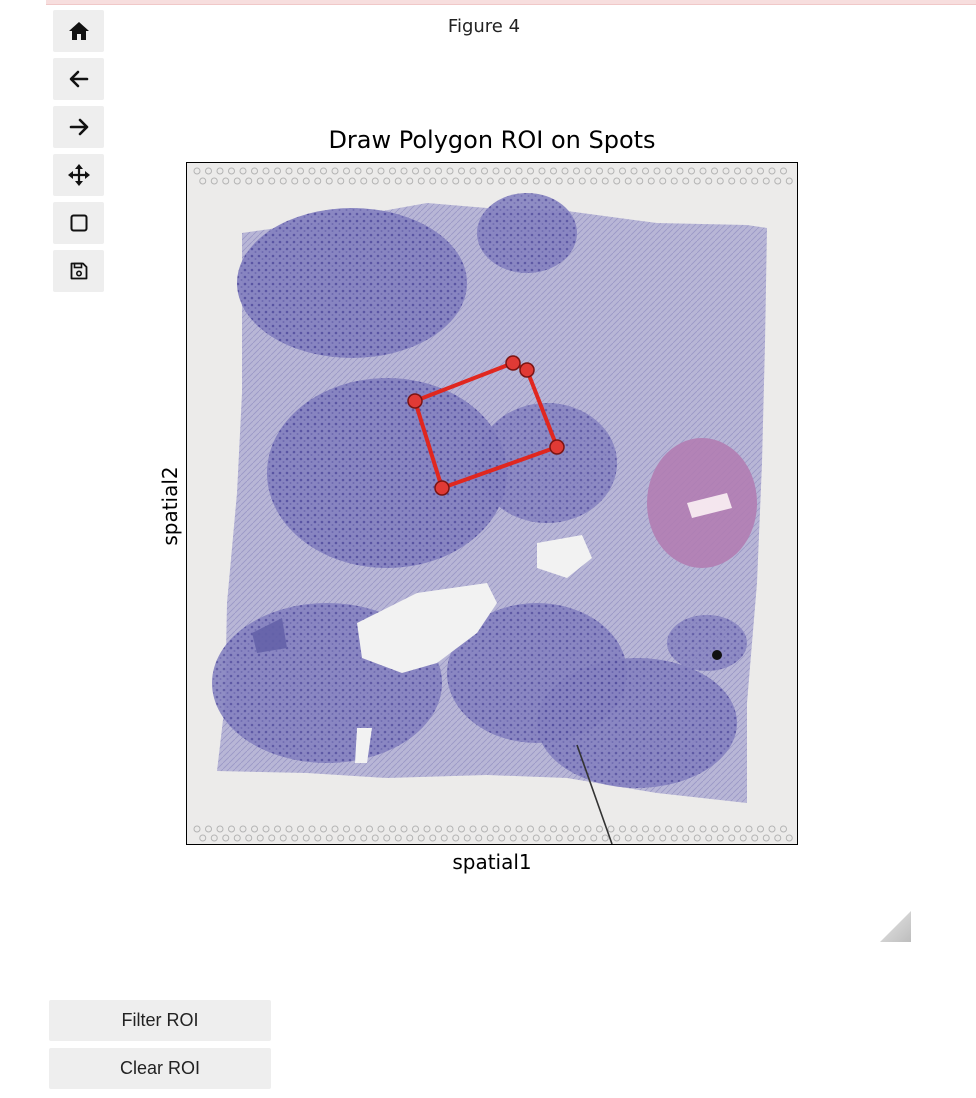 The width and height of the screenshot is (976, 1098). Describe the element at coordinates (492, 140) in the screenshot. I see `plot-title: Draw Polygon ROI on Spots` at that location.